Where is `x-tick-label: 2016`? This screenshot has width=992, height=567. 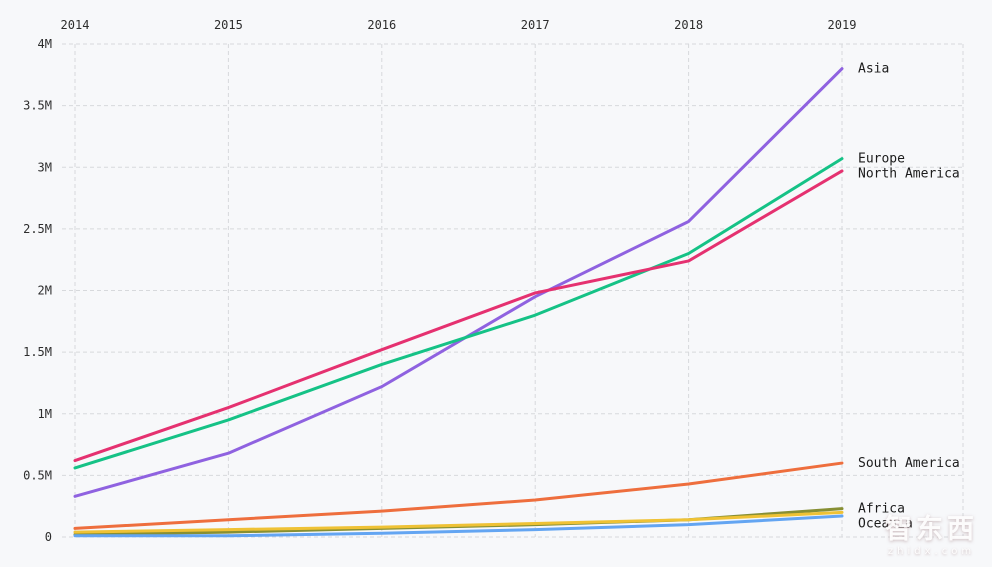
x-tick-label: 2016 is located at coordinates (381, 25).